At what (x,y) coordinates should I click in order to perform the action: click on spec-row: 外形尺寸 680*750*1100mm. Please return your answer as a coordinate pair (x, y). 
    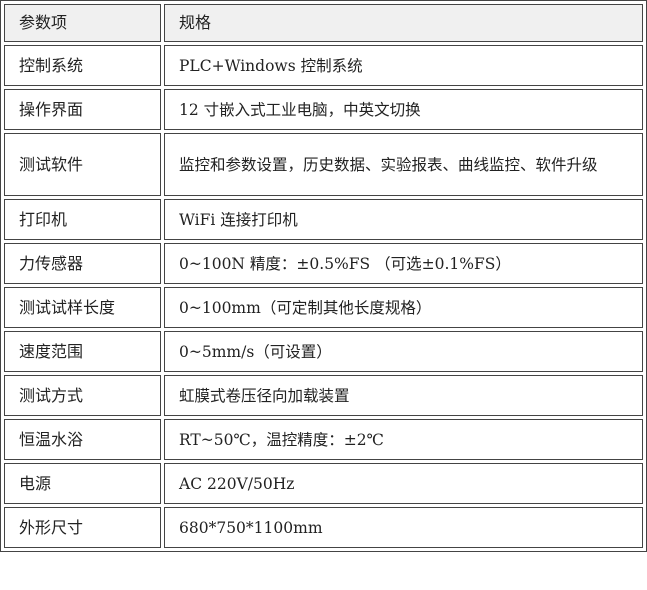
    Looking at the image, I should click on (323, 527).